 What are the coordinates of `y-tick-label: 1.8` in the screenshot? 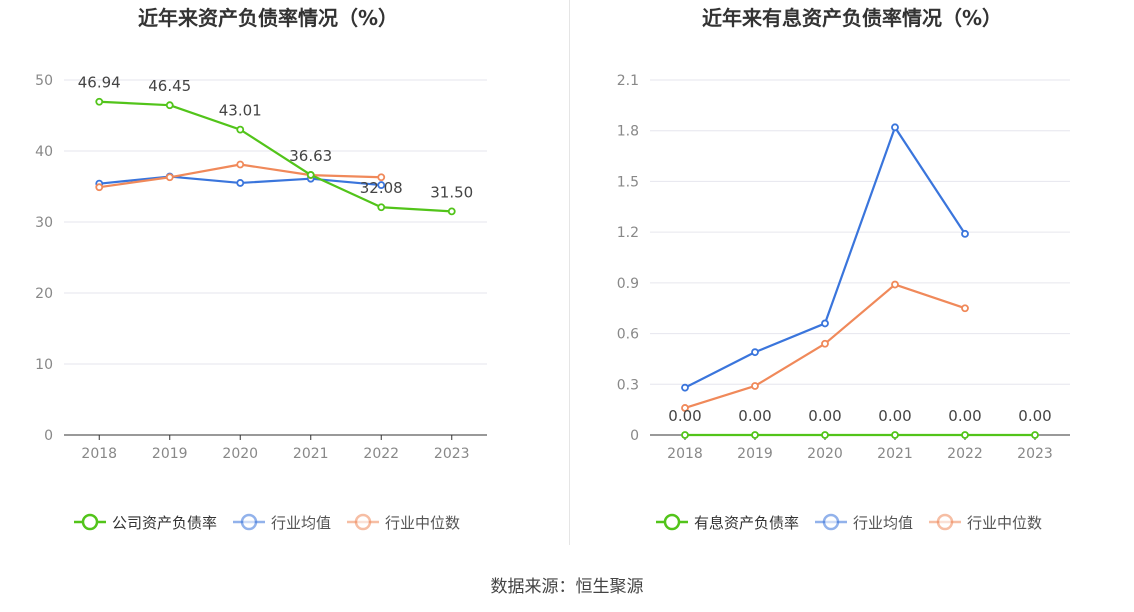 It's located at (628, 132).